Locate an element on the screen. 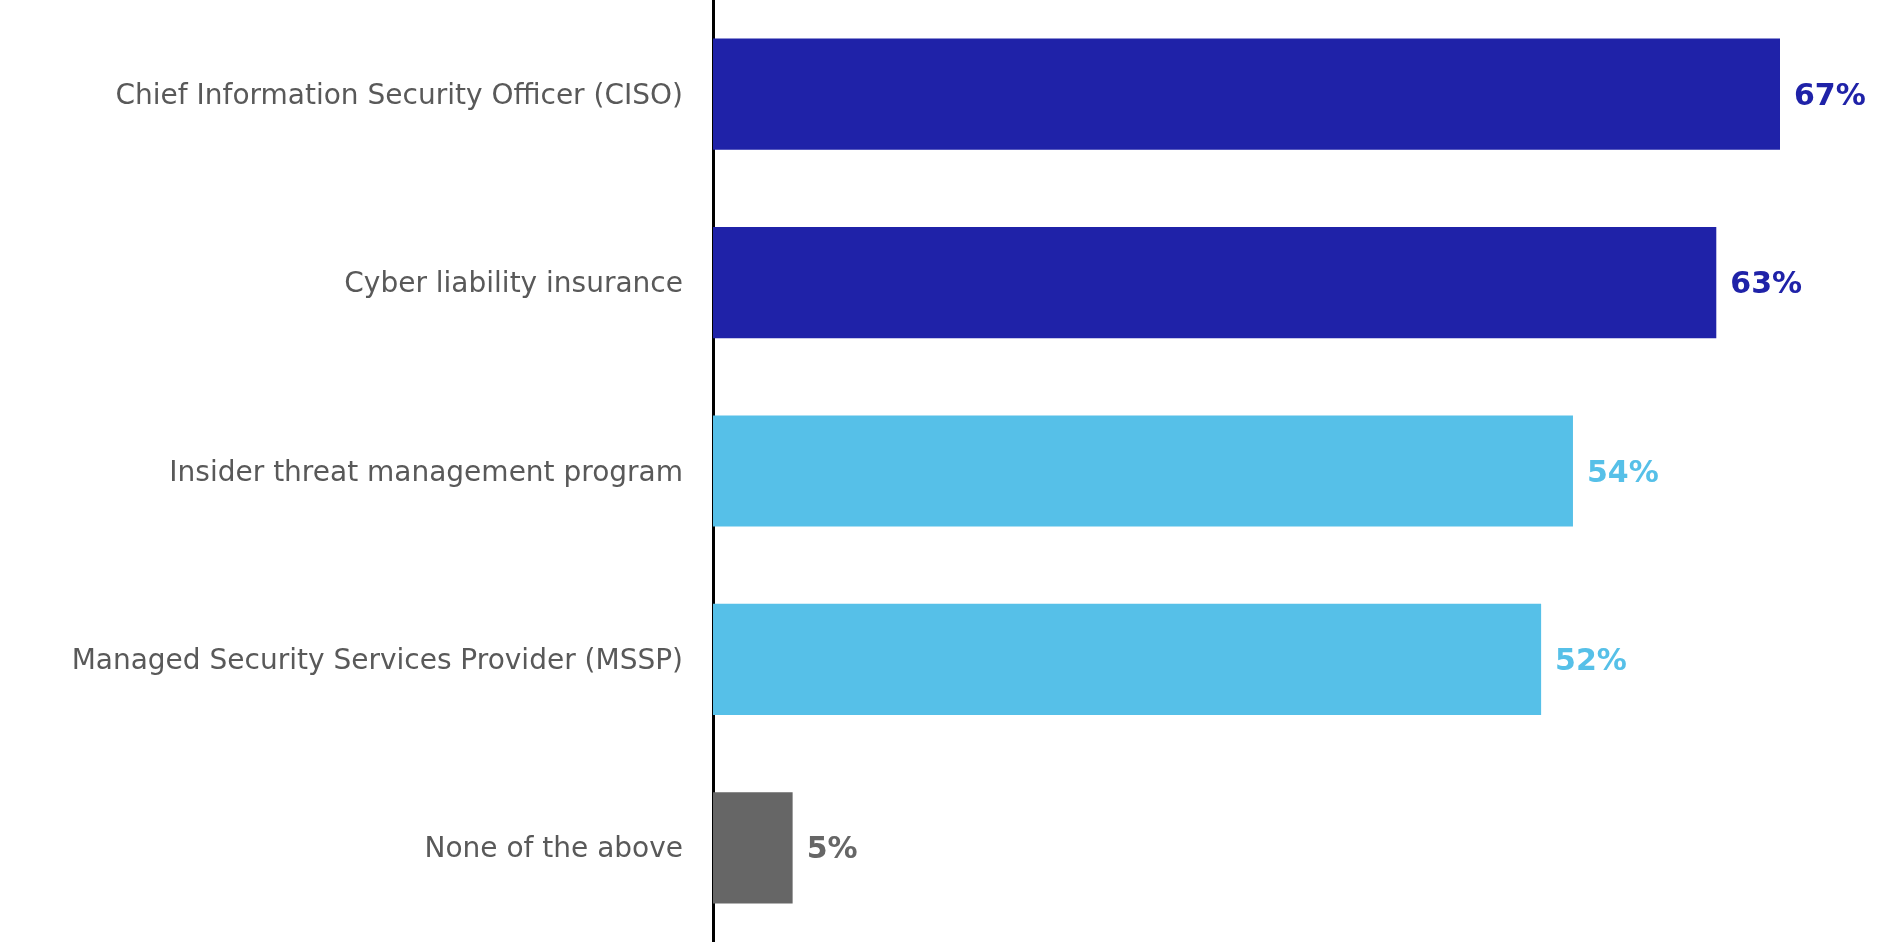  y-tick-label: Insider threat management program is located at coordinates (426, 471).